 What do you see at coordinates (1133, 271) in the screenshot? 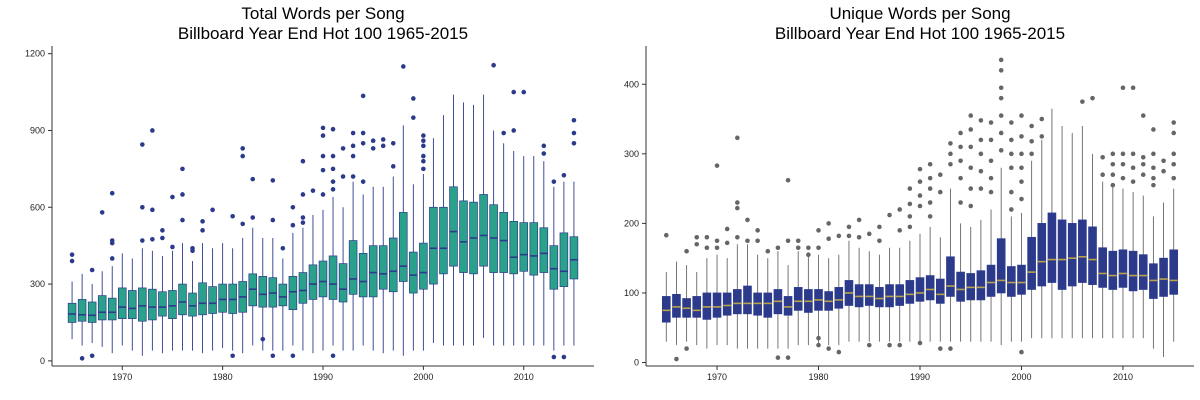
I see `box-2011` at bounding box center [1133, 271].